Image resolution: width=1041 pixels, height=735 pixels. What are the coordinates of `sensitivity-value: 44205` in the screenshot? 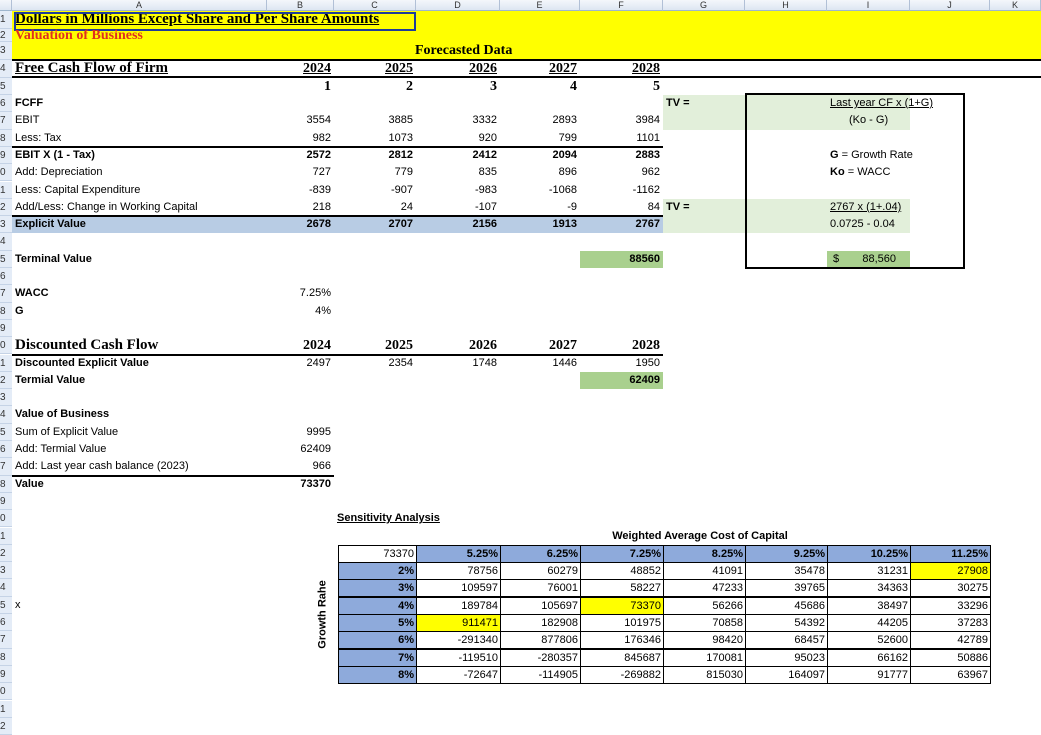 It's located at (869, 623).